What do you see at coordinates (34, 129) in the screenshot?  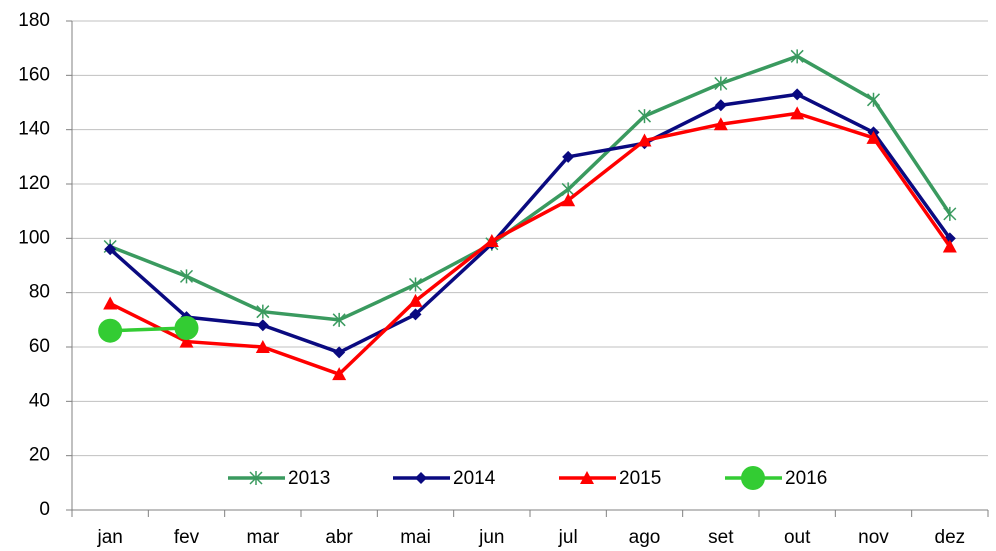 I see `y-tick-label: 140` at bounding box center [34, 129].